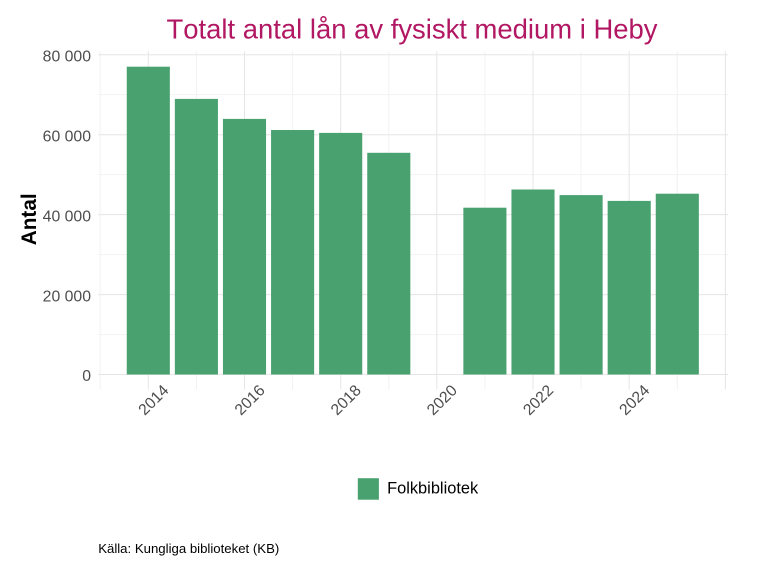 The width and height of the screenshot is (768, 576). What do you see at coordinates (433, 488) in the screenshot?
I see `svg-text: Folkbibliotek` at bounding box center [433, 488].